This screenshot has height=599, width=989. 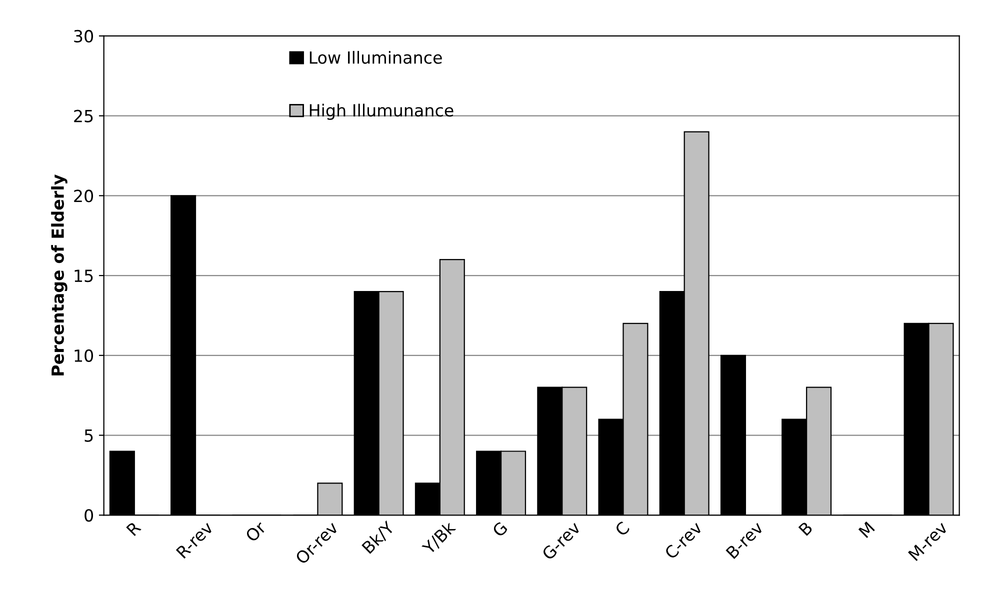 I want to click on x-tick-label: G, so click(x=500, y=529).